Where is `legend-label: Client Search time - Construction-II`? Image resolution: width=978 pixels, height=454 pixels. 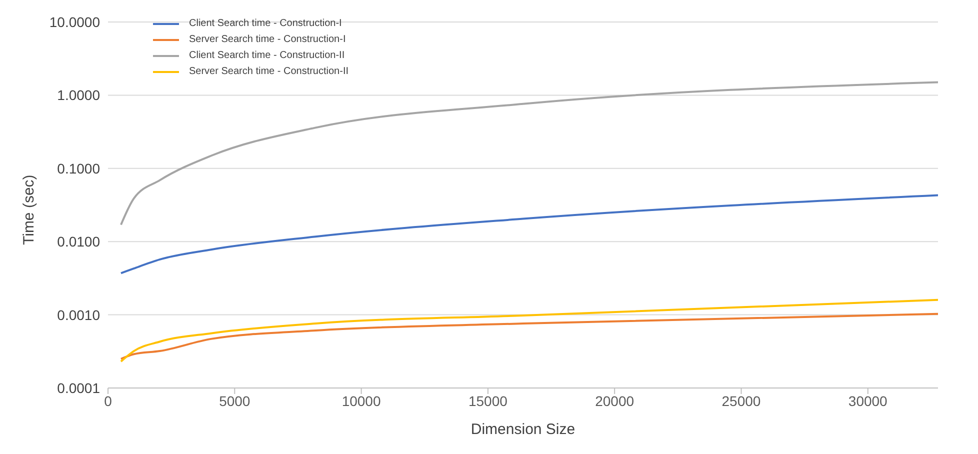 legend-label: Client Search time - Construction-II is located at coordinates (267, 56).